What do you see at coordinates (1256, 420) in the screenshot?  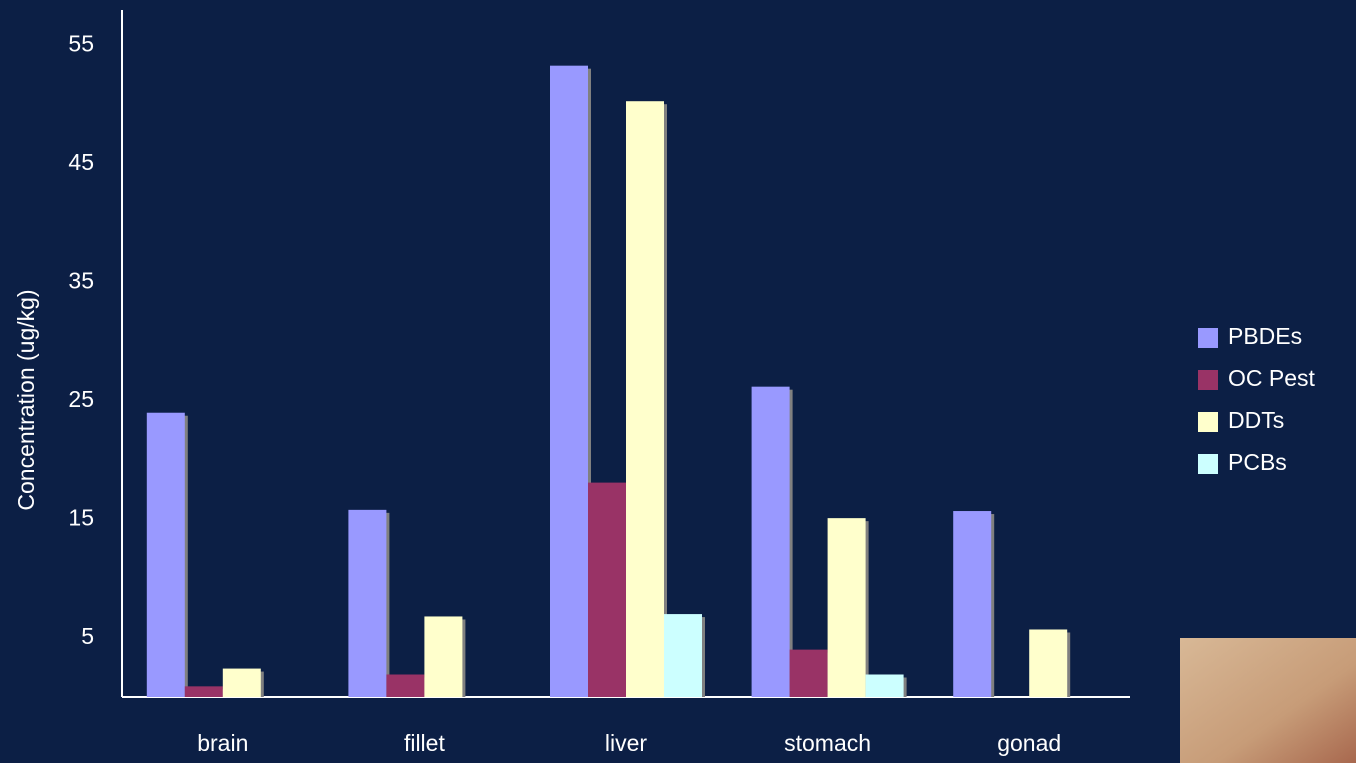 I see `legend-label: DDTs` at bounding box center [1256, 420].